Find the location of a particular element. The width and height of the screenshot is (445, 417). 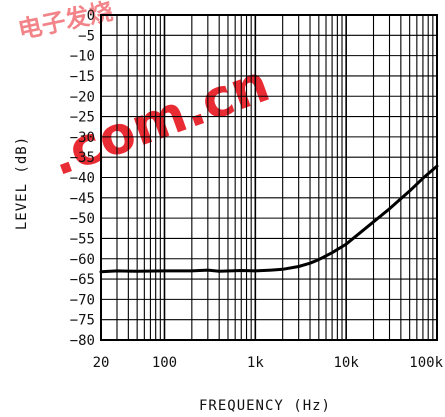

y-tick-label: −40 is located at coordinates (82, 179).